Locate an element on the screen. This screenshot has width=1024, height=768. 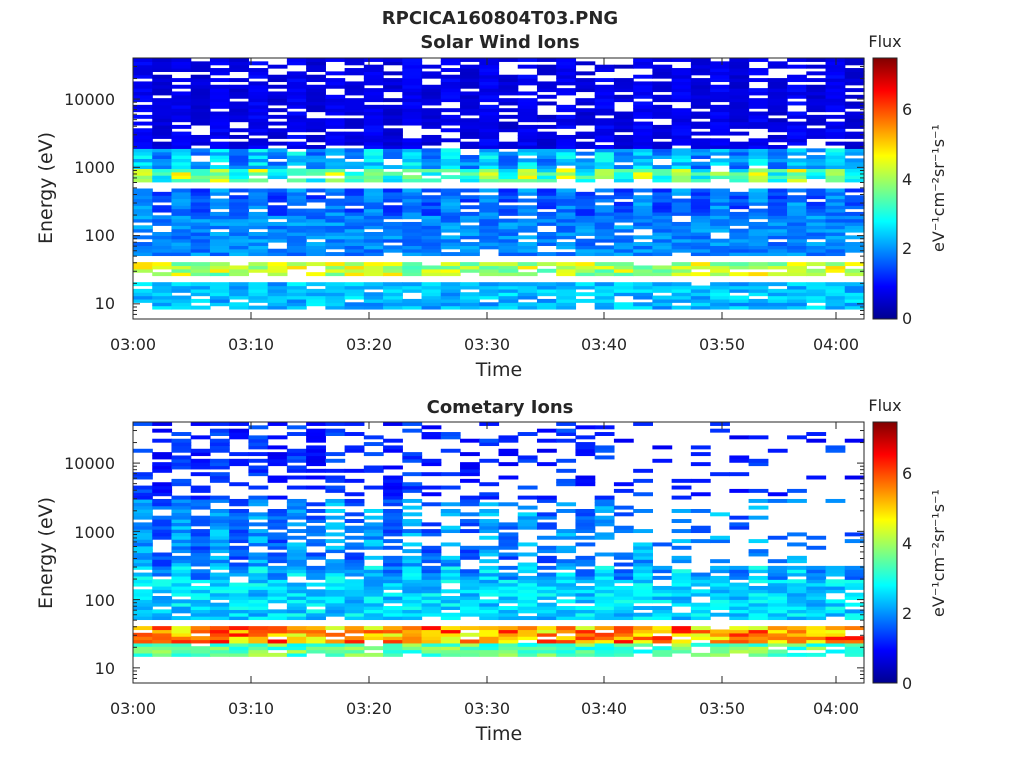
panel-1-xtick-label: 03:50 is located at coordinates (722, 344).